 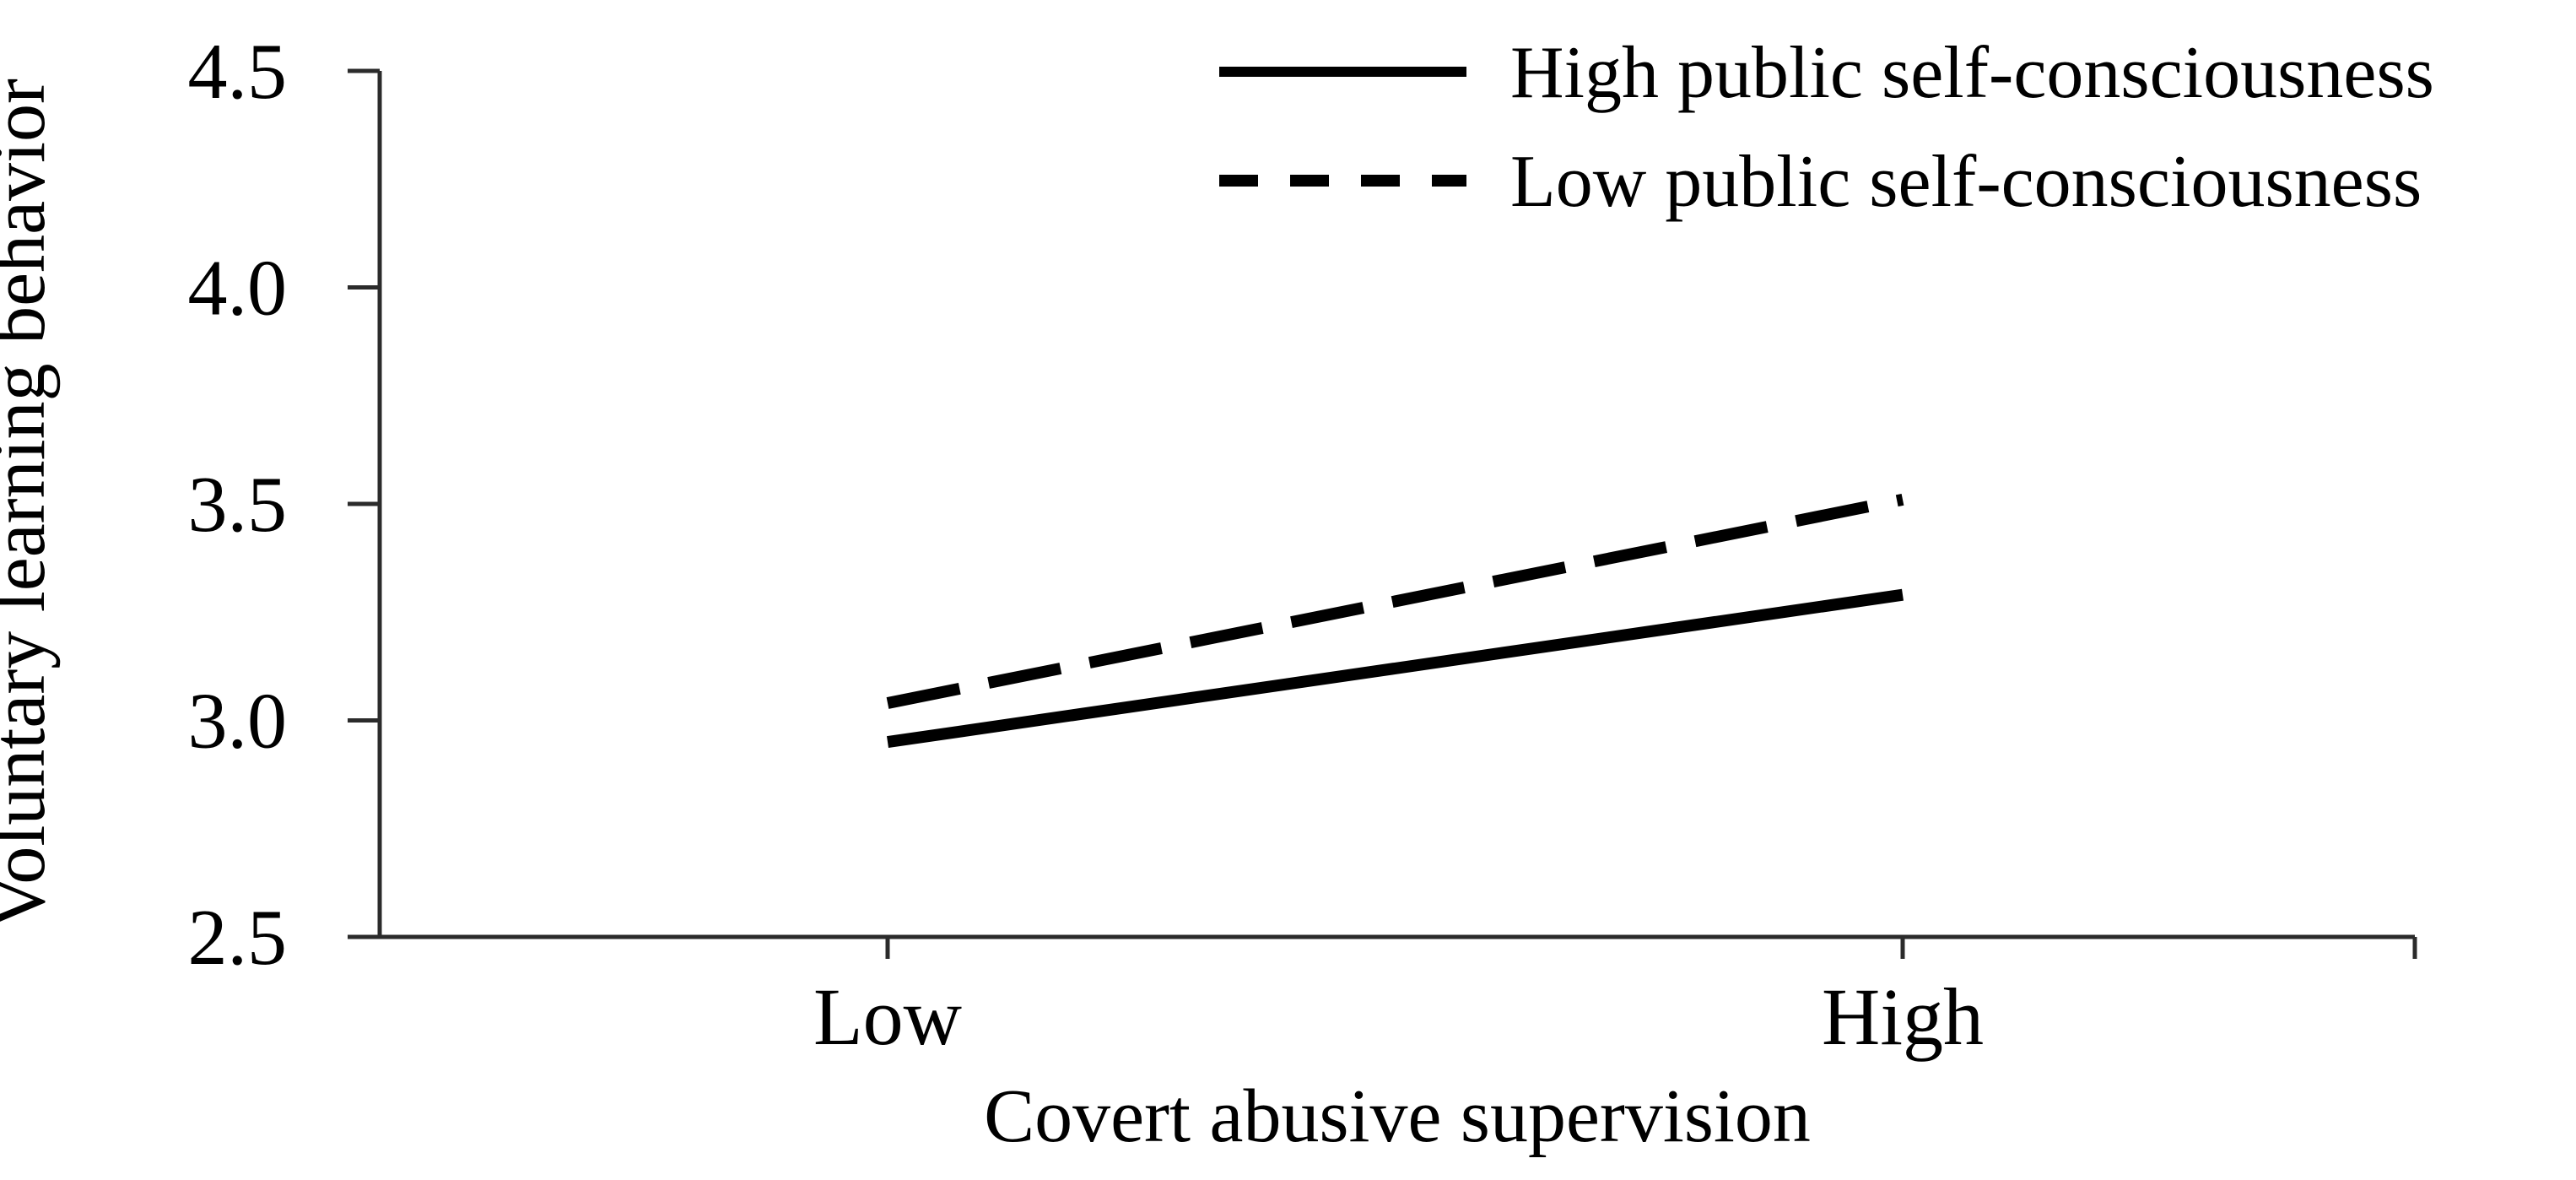 I want to click on y-tick-label: 3.0, so click(x=238, y=722).